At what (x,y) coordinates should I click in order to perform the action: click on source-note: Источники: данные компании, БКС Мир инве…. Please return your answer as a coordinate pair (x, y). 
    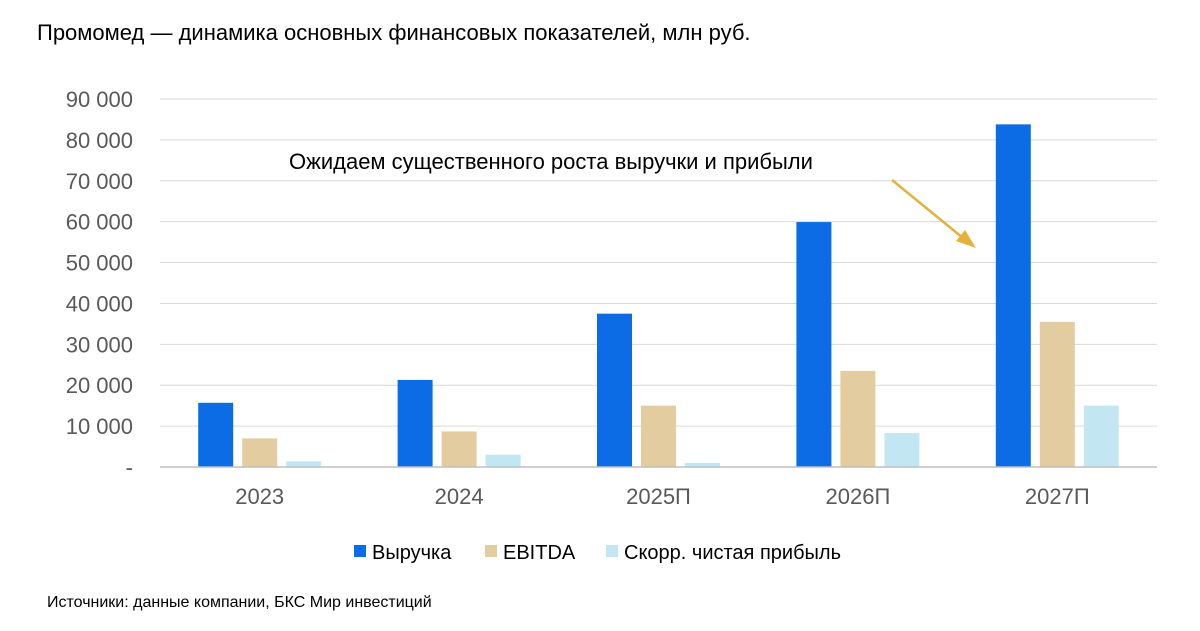
    Looking at the image, I should click on (239, 602).